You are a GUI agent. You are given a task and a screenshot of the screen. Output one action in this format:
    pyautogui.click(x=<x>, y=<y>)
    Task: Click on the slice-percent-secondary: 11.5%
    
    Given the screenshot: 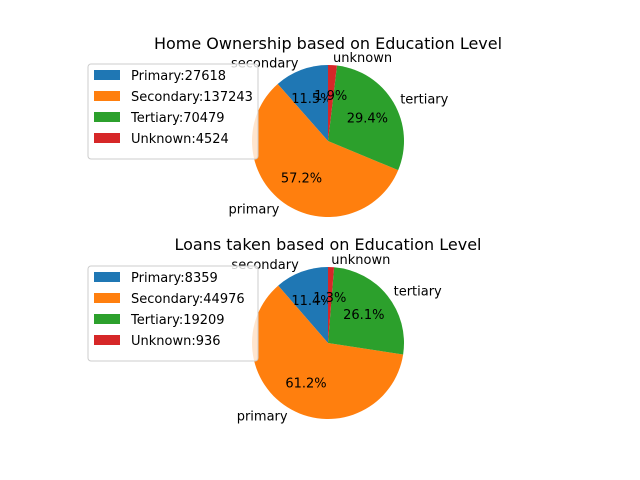 What is the action you would take?
    pyautogui.click(x=311, y=99)
    